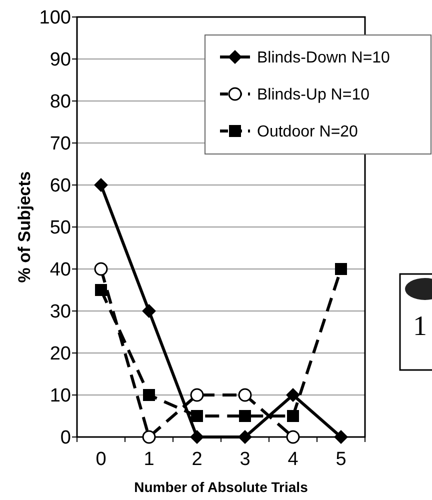 This screenshot has width=432, height=500. What do you see at coordinates (313, 95) in the screenshot?
I see `legend-label: Blinds-Up N=10` at bounding box center [313, 95].